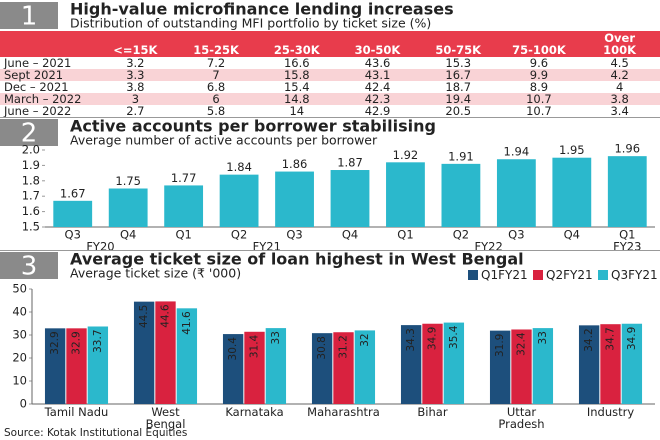 The width and height of the screenshot is (660, 440). Describe the element at coordinates (42, 99) in the screenshot. I see `row-label: March – 2022` at that location.